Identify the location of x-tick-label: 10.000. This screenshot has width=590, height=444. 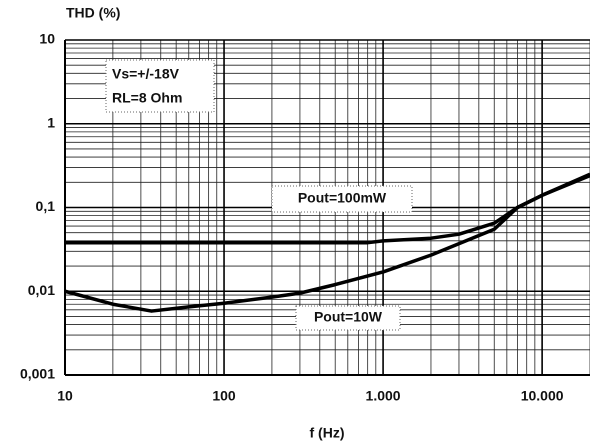
(542, 396).